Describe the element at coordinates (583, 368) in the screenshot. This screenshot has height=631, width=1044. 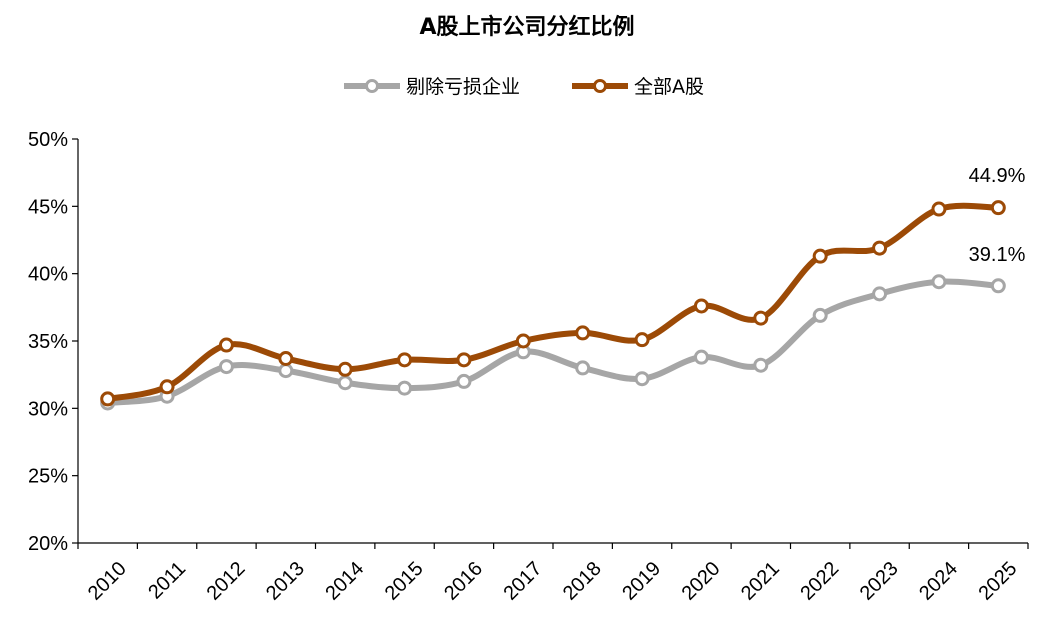
I see `point-excluding-loss-2018` at that location.